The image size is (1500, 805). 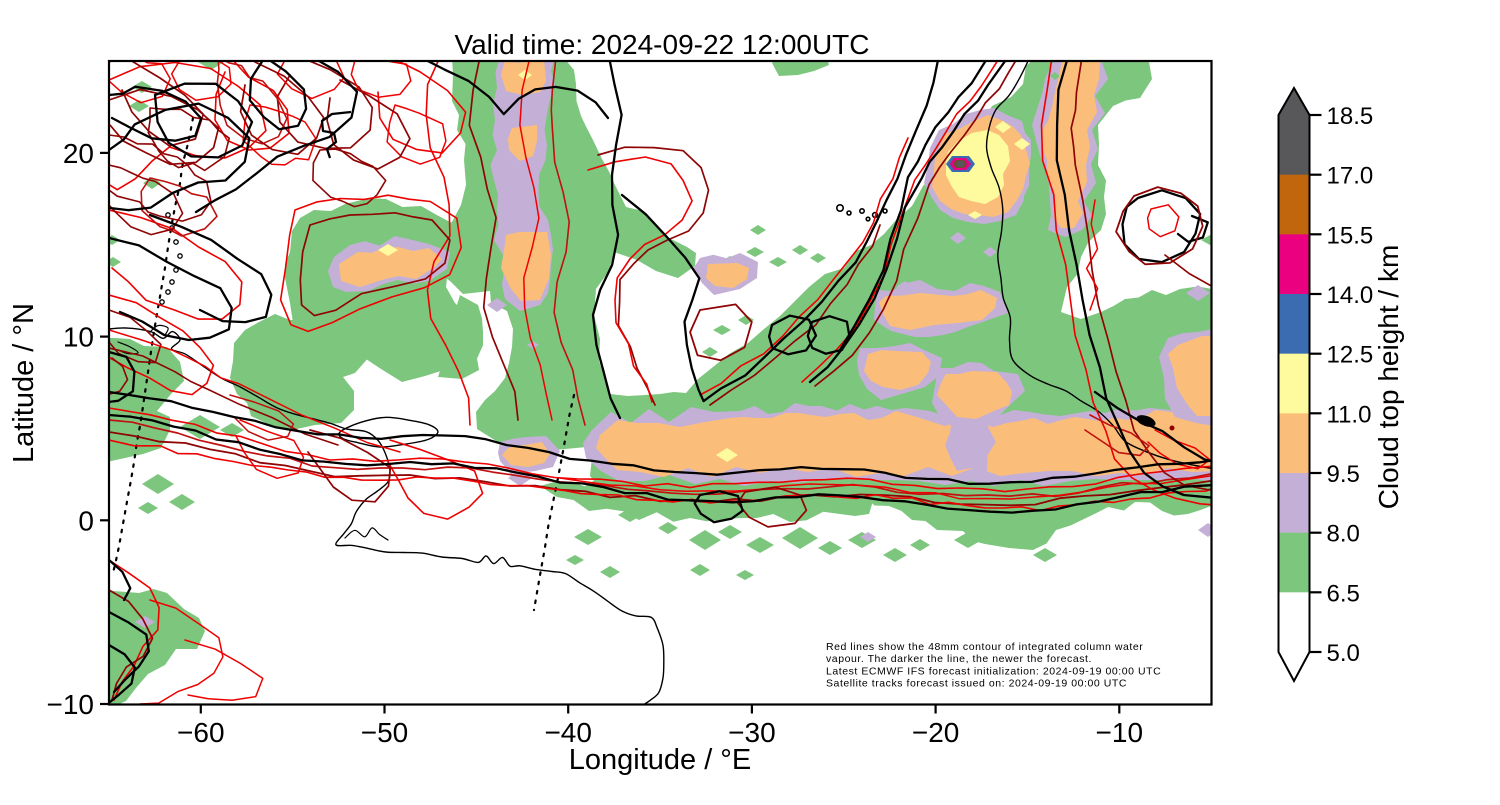 I want to click on svg-text: Latitude / °N, so click(x=24, y=383).